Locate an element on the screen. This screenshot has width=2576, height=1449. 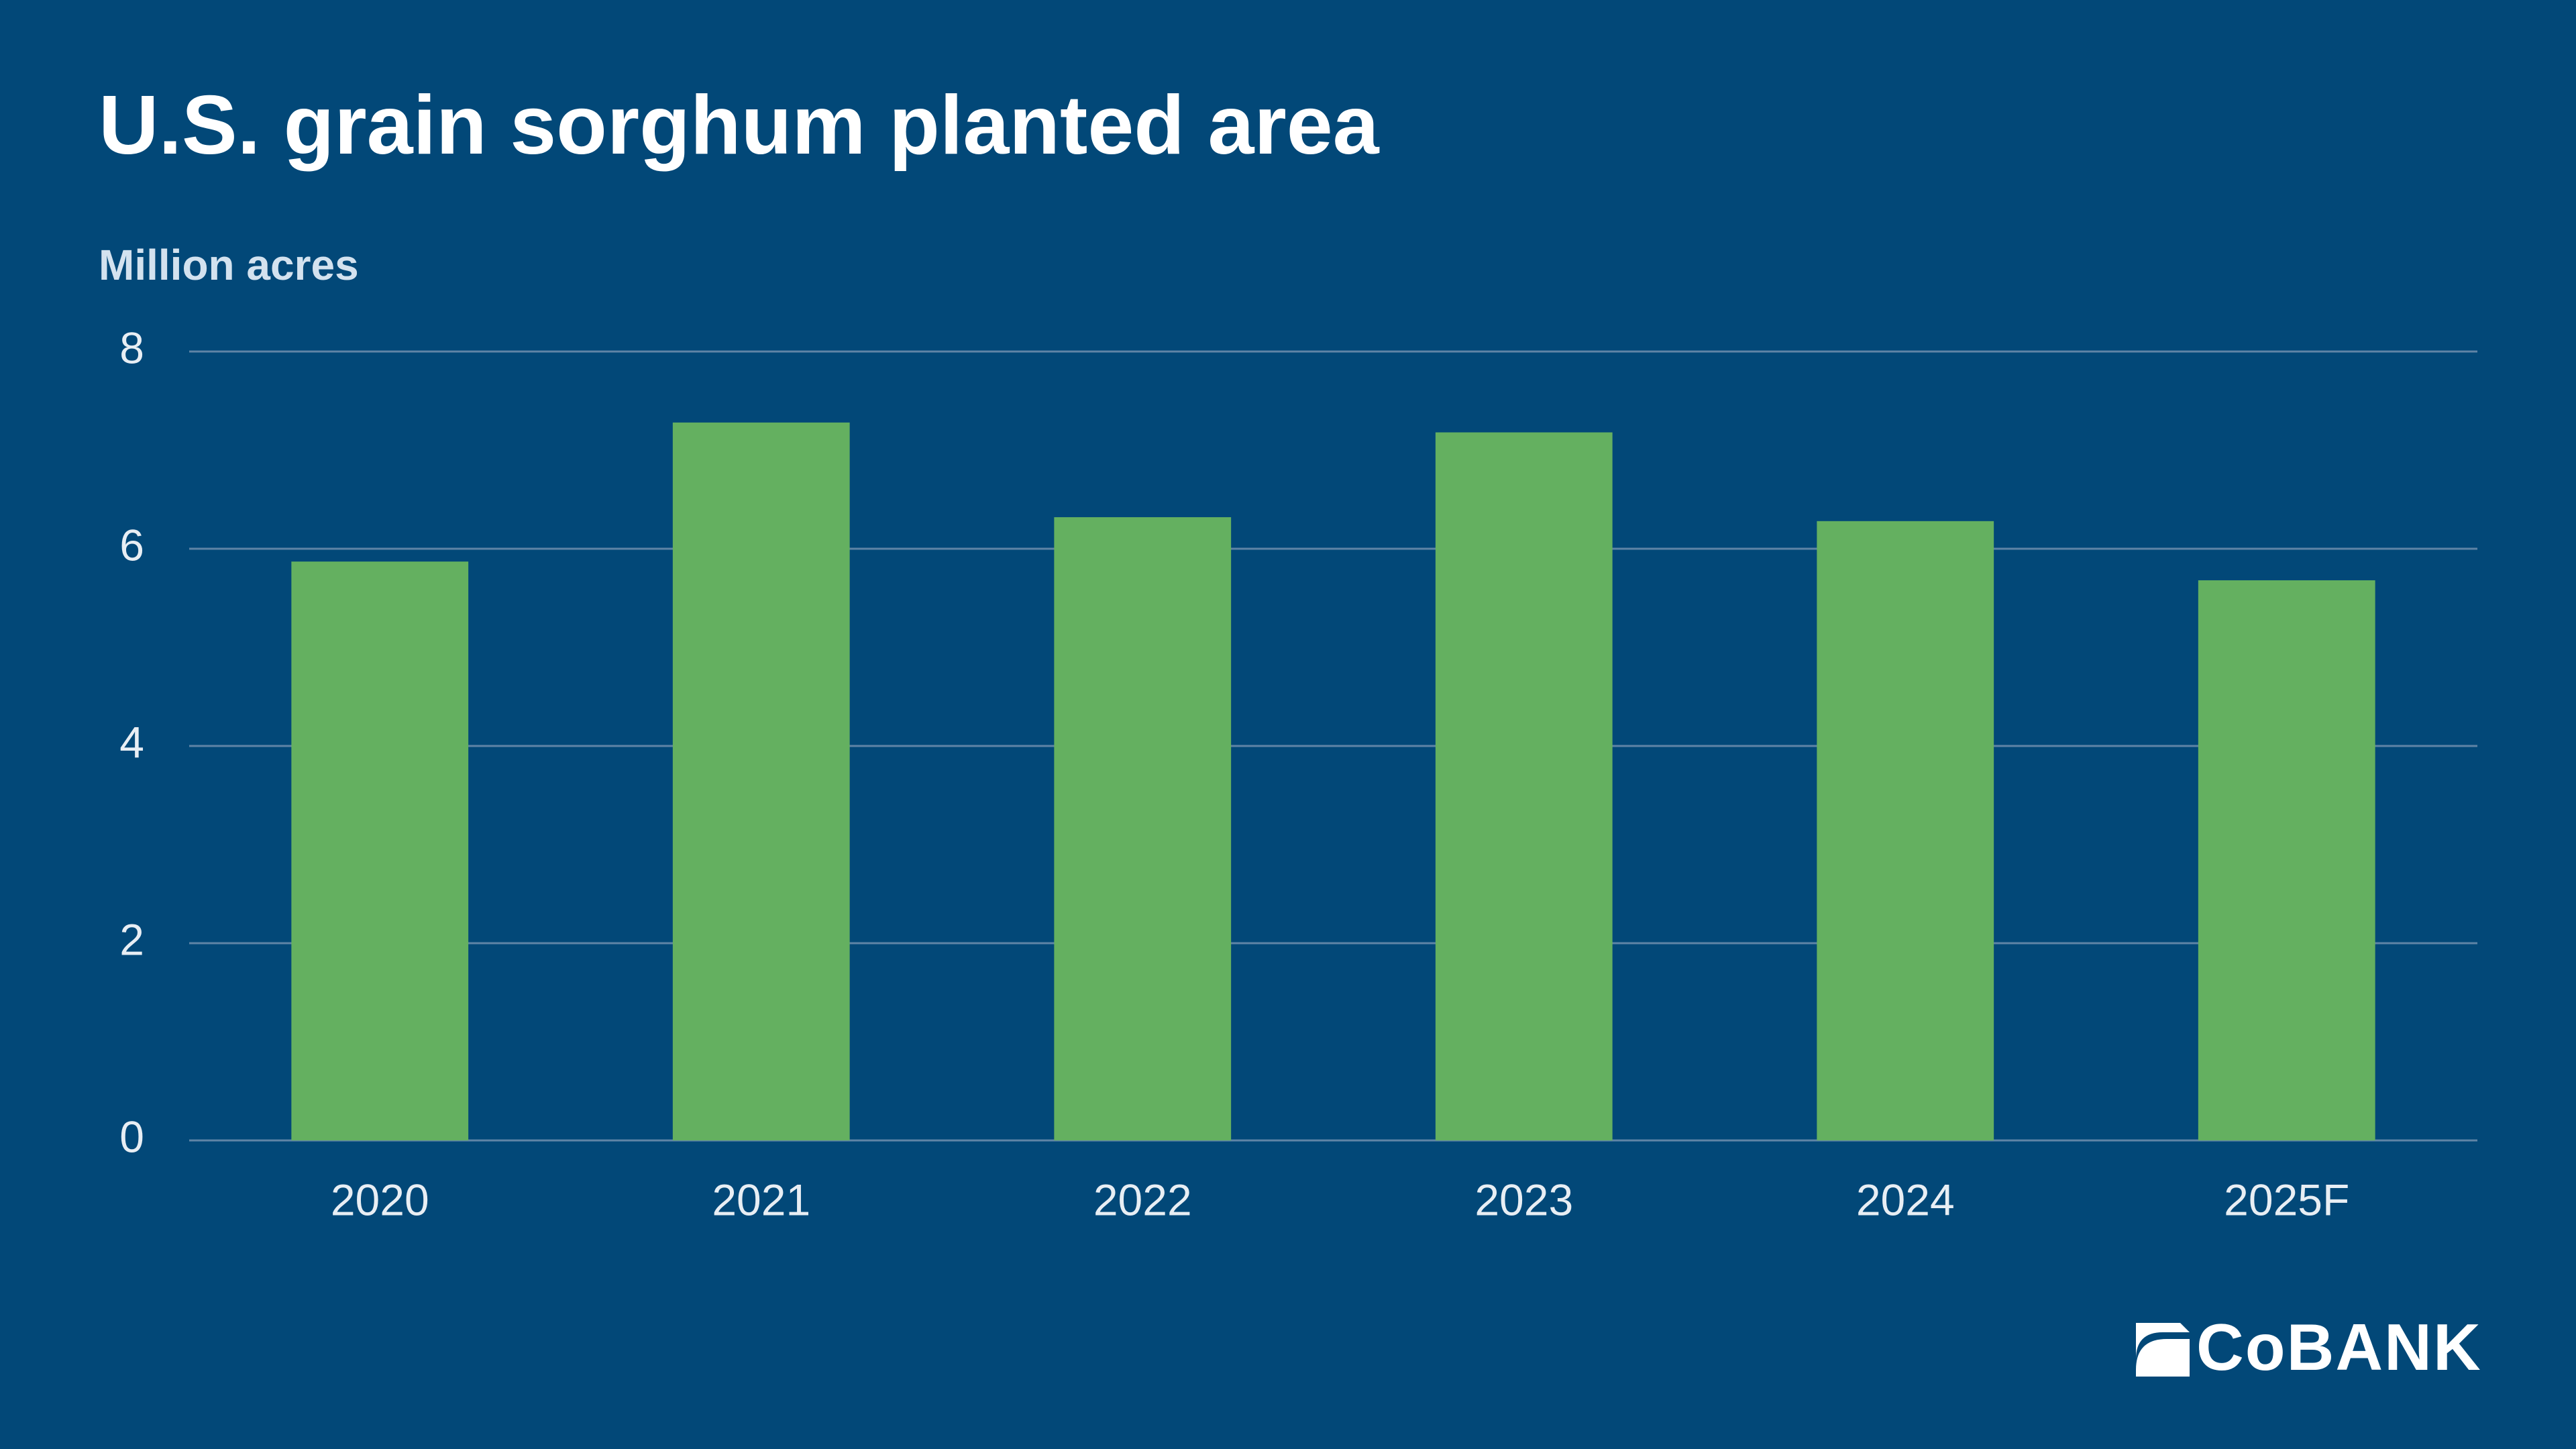
x-tick-label: 2022 is located at coordinates (1142, 1199).